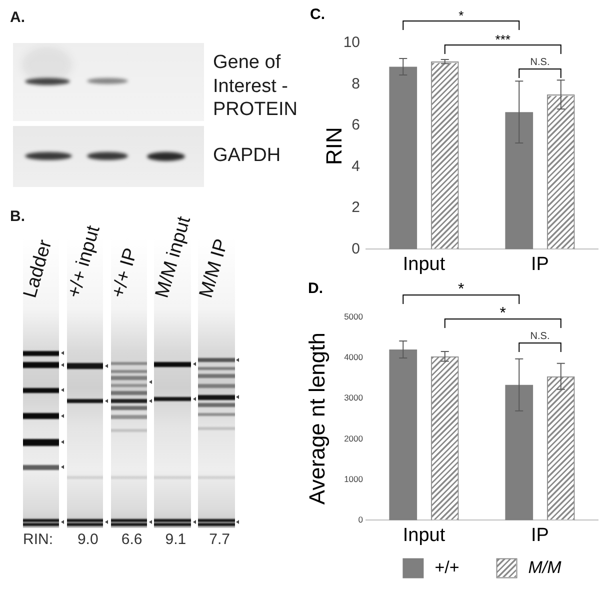  Describe the element at coordinates (17, 17) in the screenshot. I see `text: A.` at that location.